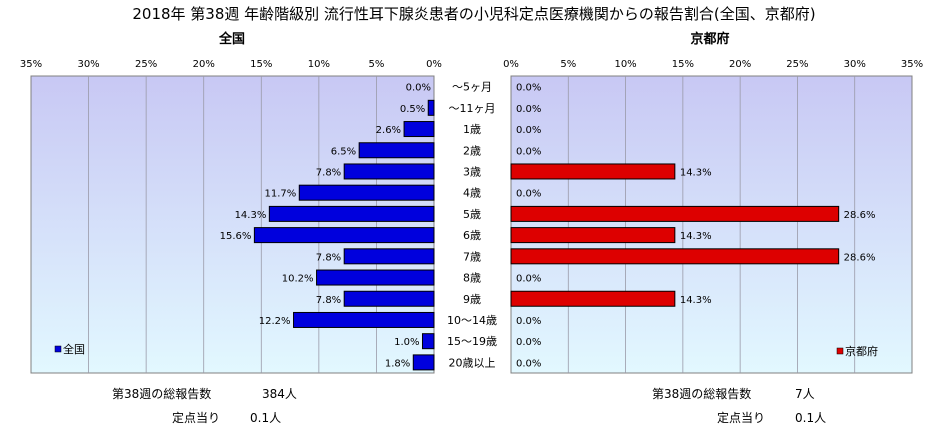 The width and height of the screenshot is (949, 433). What do you see at coordinates (568, 64) in the screenshot?
I see `kyoto-tick-label: 5%` at bounding box center [568, 64].